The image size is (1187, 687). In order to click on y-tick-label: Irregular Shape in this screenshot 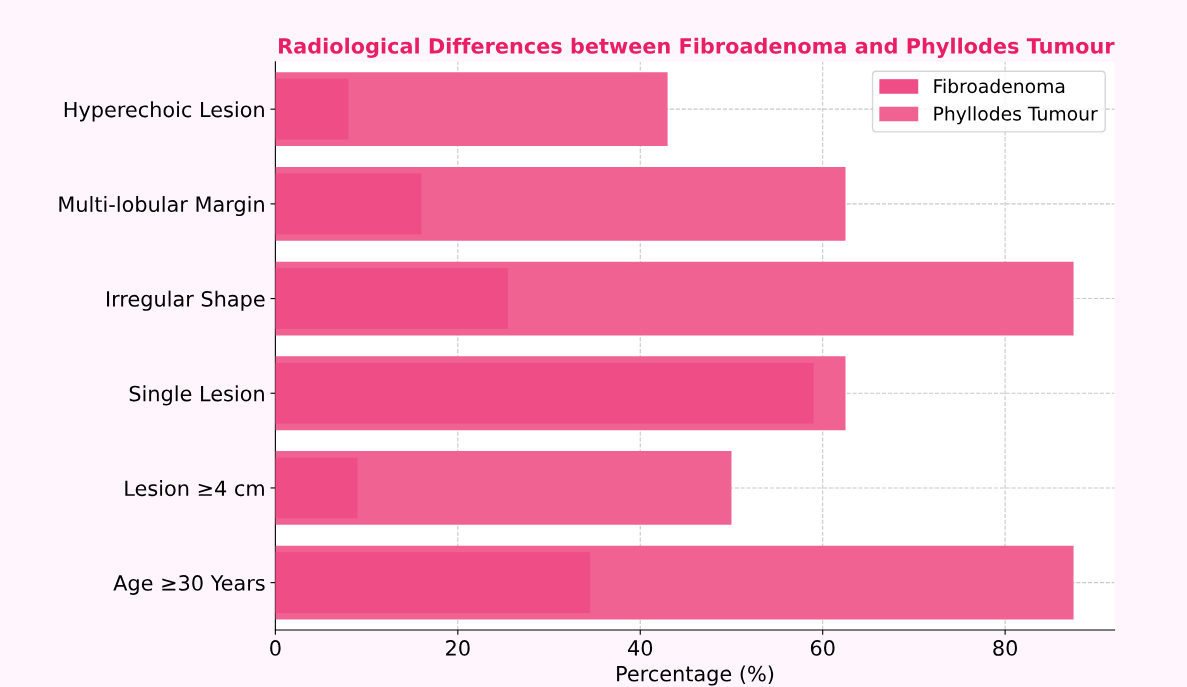, I will do `click(186, 300)`.